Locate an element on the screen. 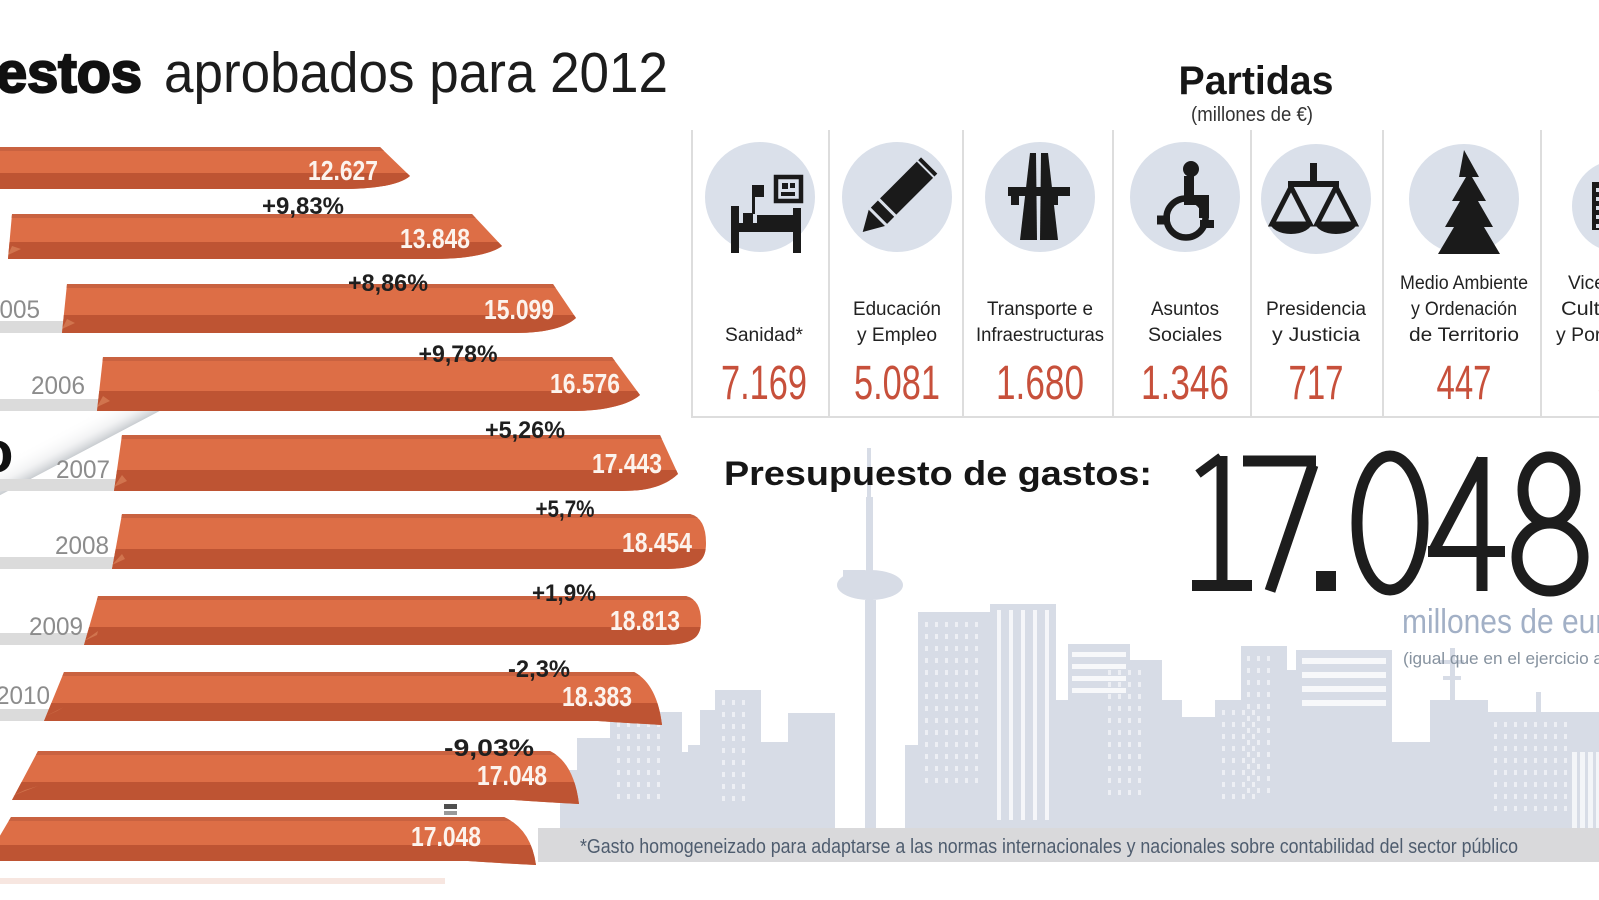 This screenshot has height=900, width=1599. svg-text: 2005 is located at coordinates (20, 310).